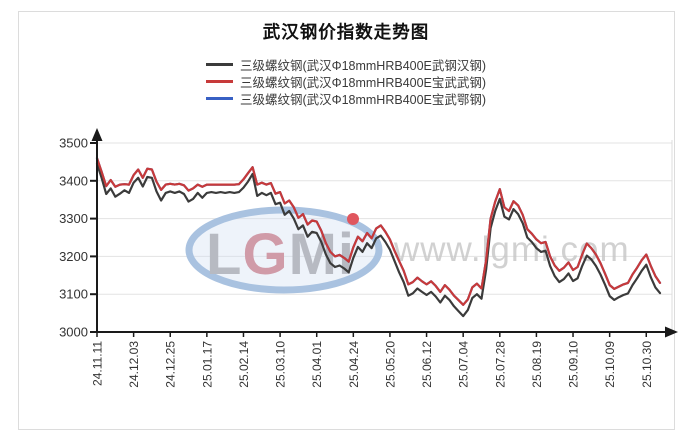 Image resolution: width=692 pixels, height=441 pixels. I want to click on legend-item-2: 三级螺纹钢(武汉Φ18mmHRB400E宝武鄂钢), so click(346, 99).